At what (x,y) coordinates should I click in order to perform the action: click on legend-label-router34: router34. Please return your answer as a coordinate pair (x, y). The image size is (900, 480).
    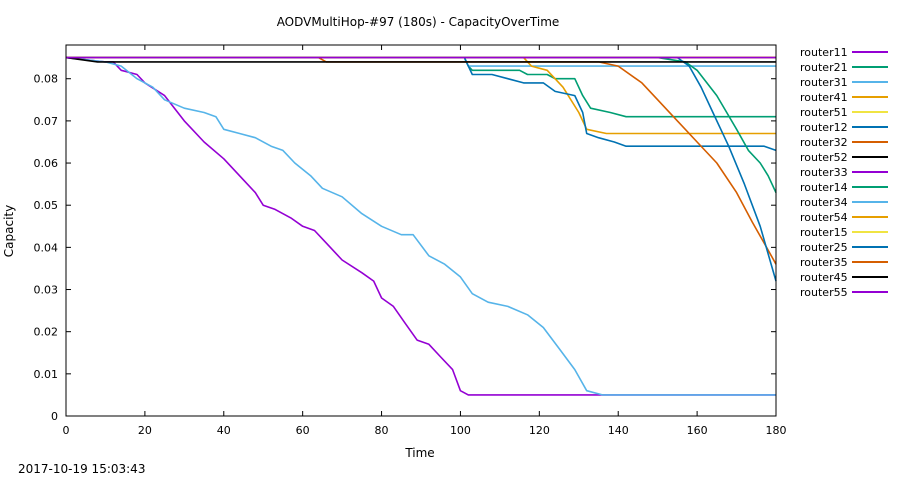
    Looking at the image, I should click on (824, 202).